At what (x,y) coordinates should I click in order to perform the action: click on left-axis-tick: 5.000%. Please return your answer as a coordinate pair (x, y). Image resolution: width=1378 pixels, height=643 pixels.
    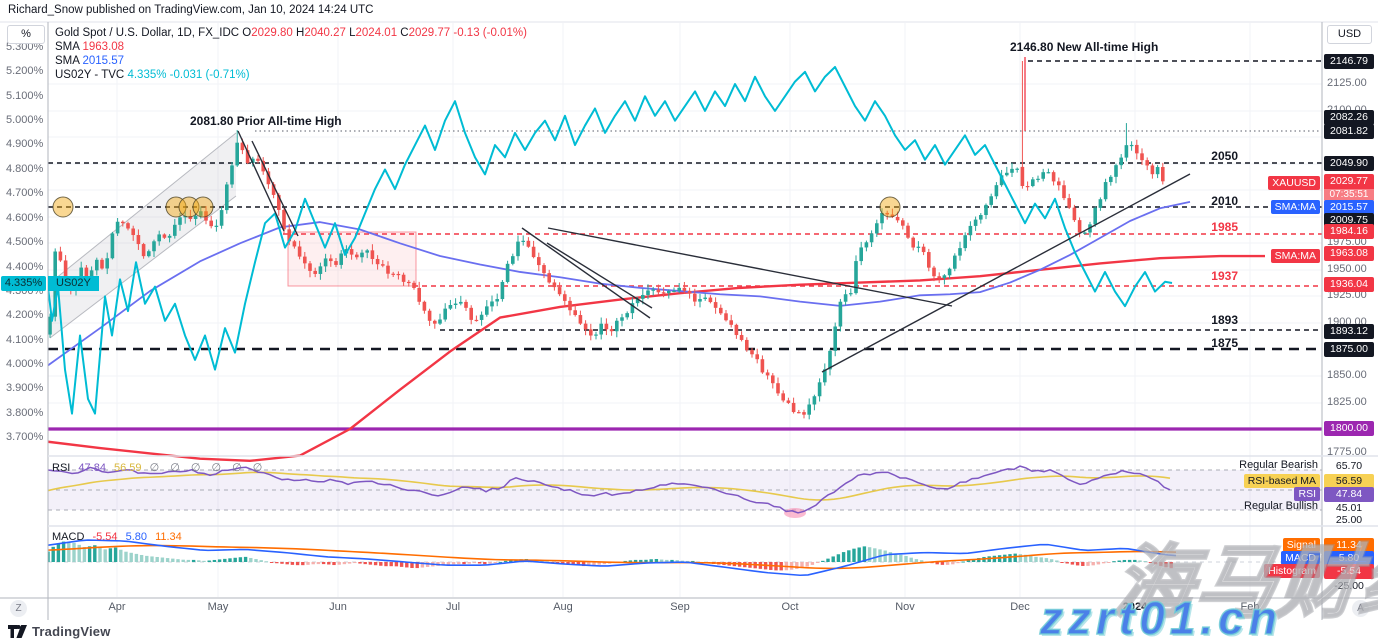
    Looking at the image, I should click on (25, 120).